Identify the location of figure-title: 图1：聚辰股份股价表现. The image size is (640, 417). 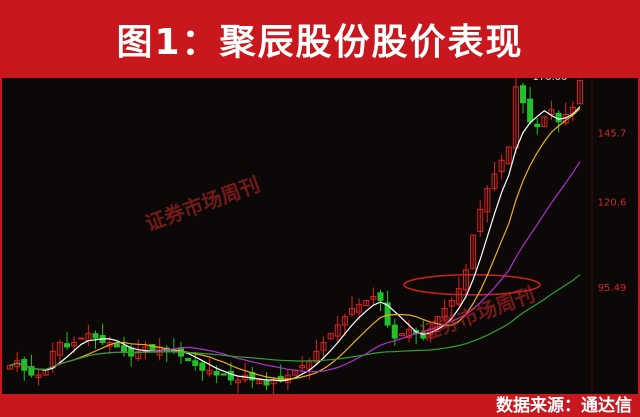
(320, 42).